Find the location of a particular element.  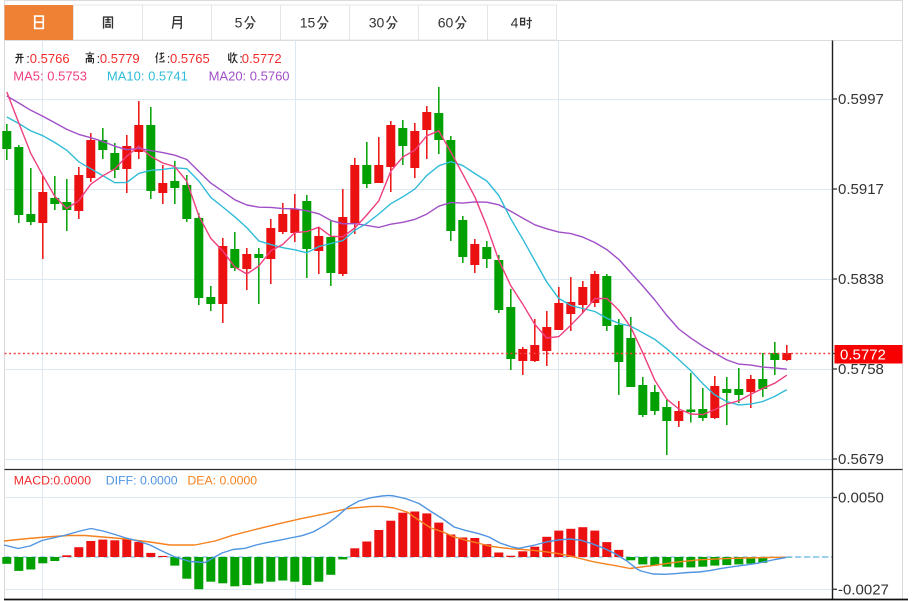

svg-text: 0.5997 is located at coordinates (861, 99).